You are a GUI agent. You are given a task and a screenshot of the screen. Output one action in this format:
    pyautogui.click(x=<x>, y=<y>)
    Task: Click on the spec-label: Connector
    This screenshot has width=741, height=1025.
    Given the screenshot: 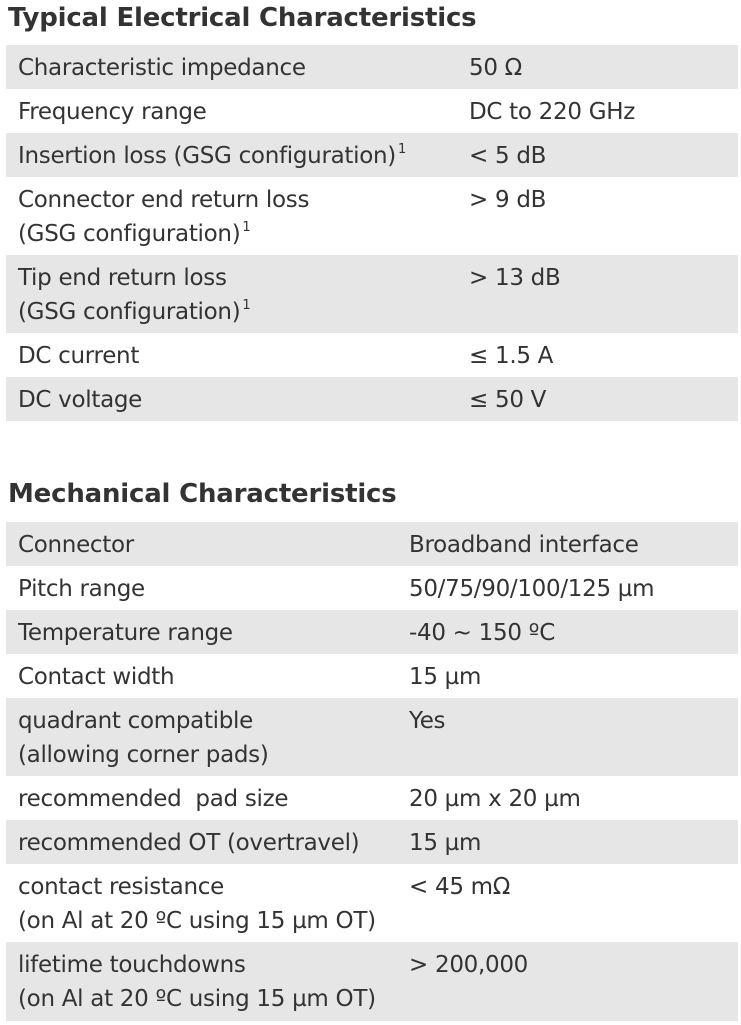 What is the action you would take?
    pyautogui.click(x=76, y=545)
    